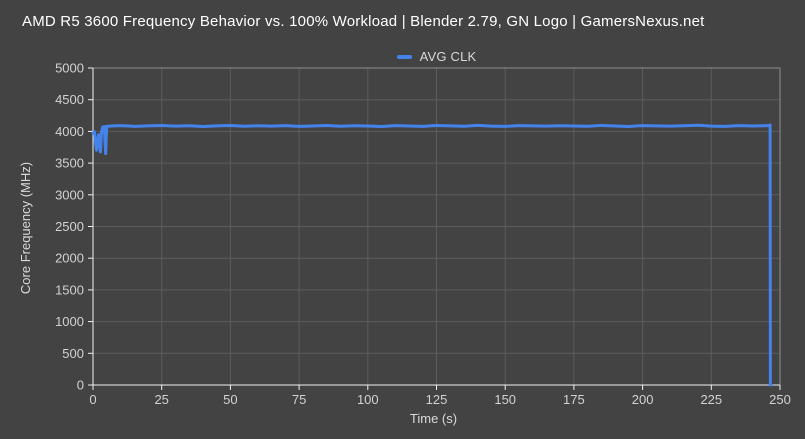 The height and width of the screenshot is (439, 805). Describe the element at coordinates (780, 399) in the screenshot. I see `x-tick-label: 250` at that location.